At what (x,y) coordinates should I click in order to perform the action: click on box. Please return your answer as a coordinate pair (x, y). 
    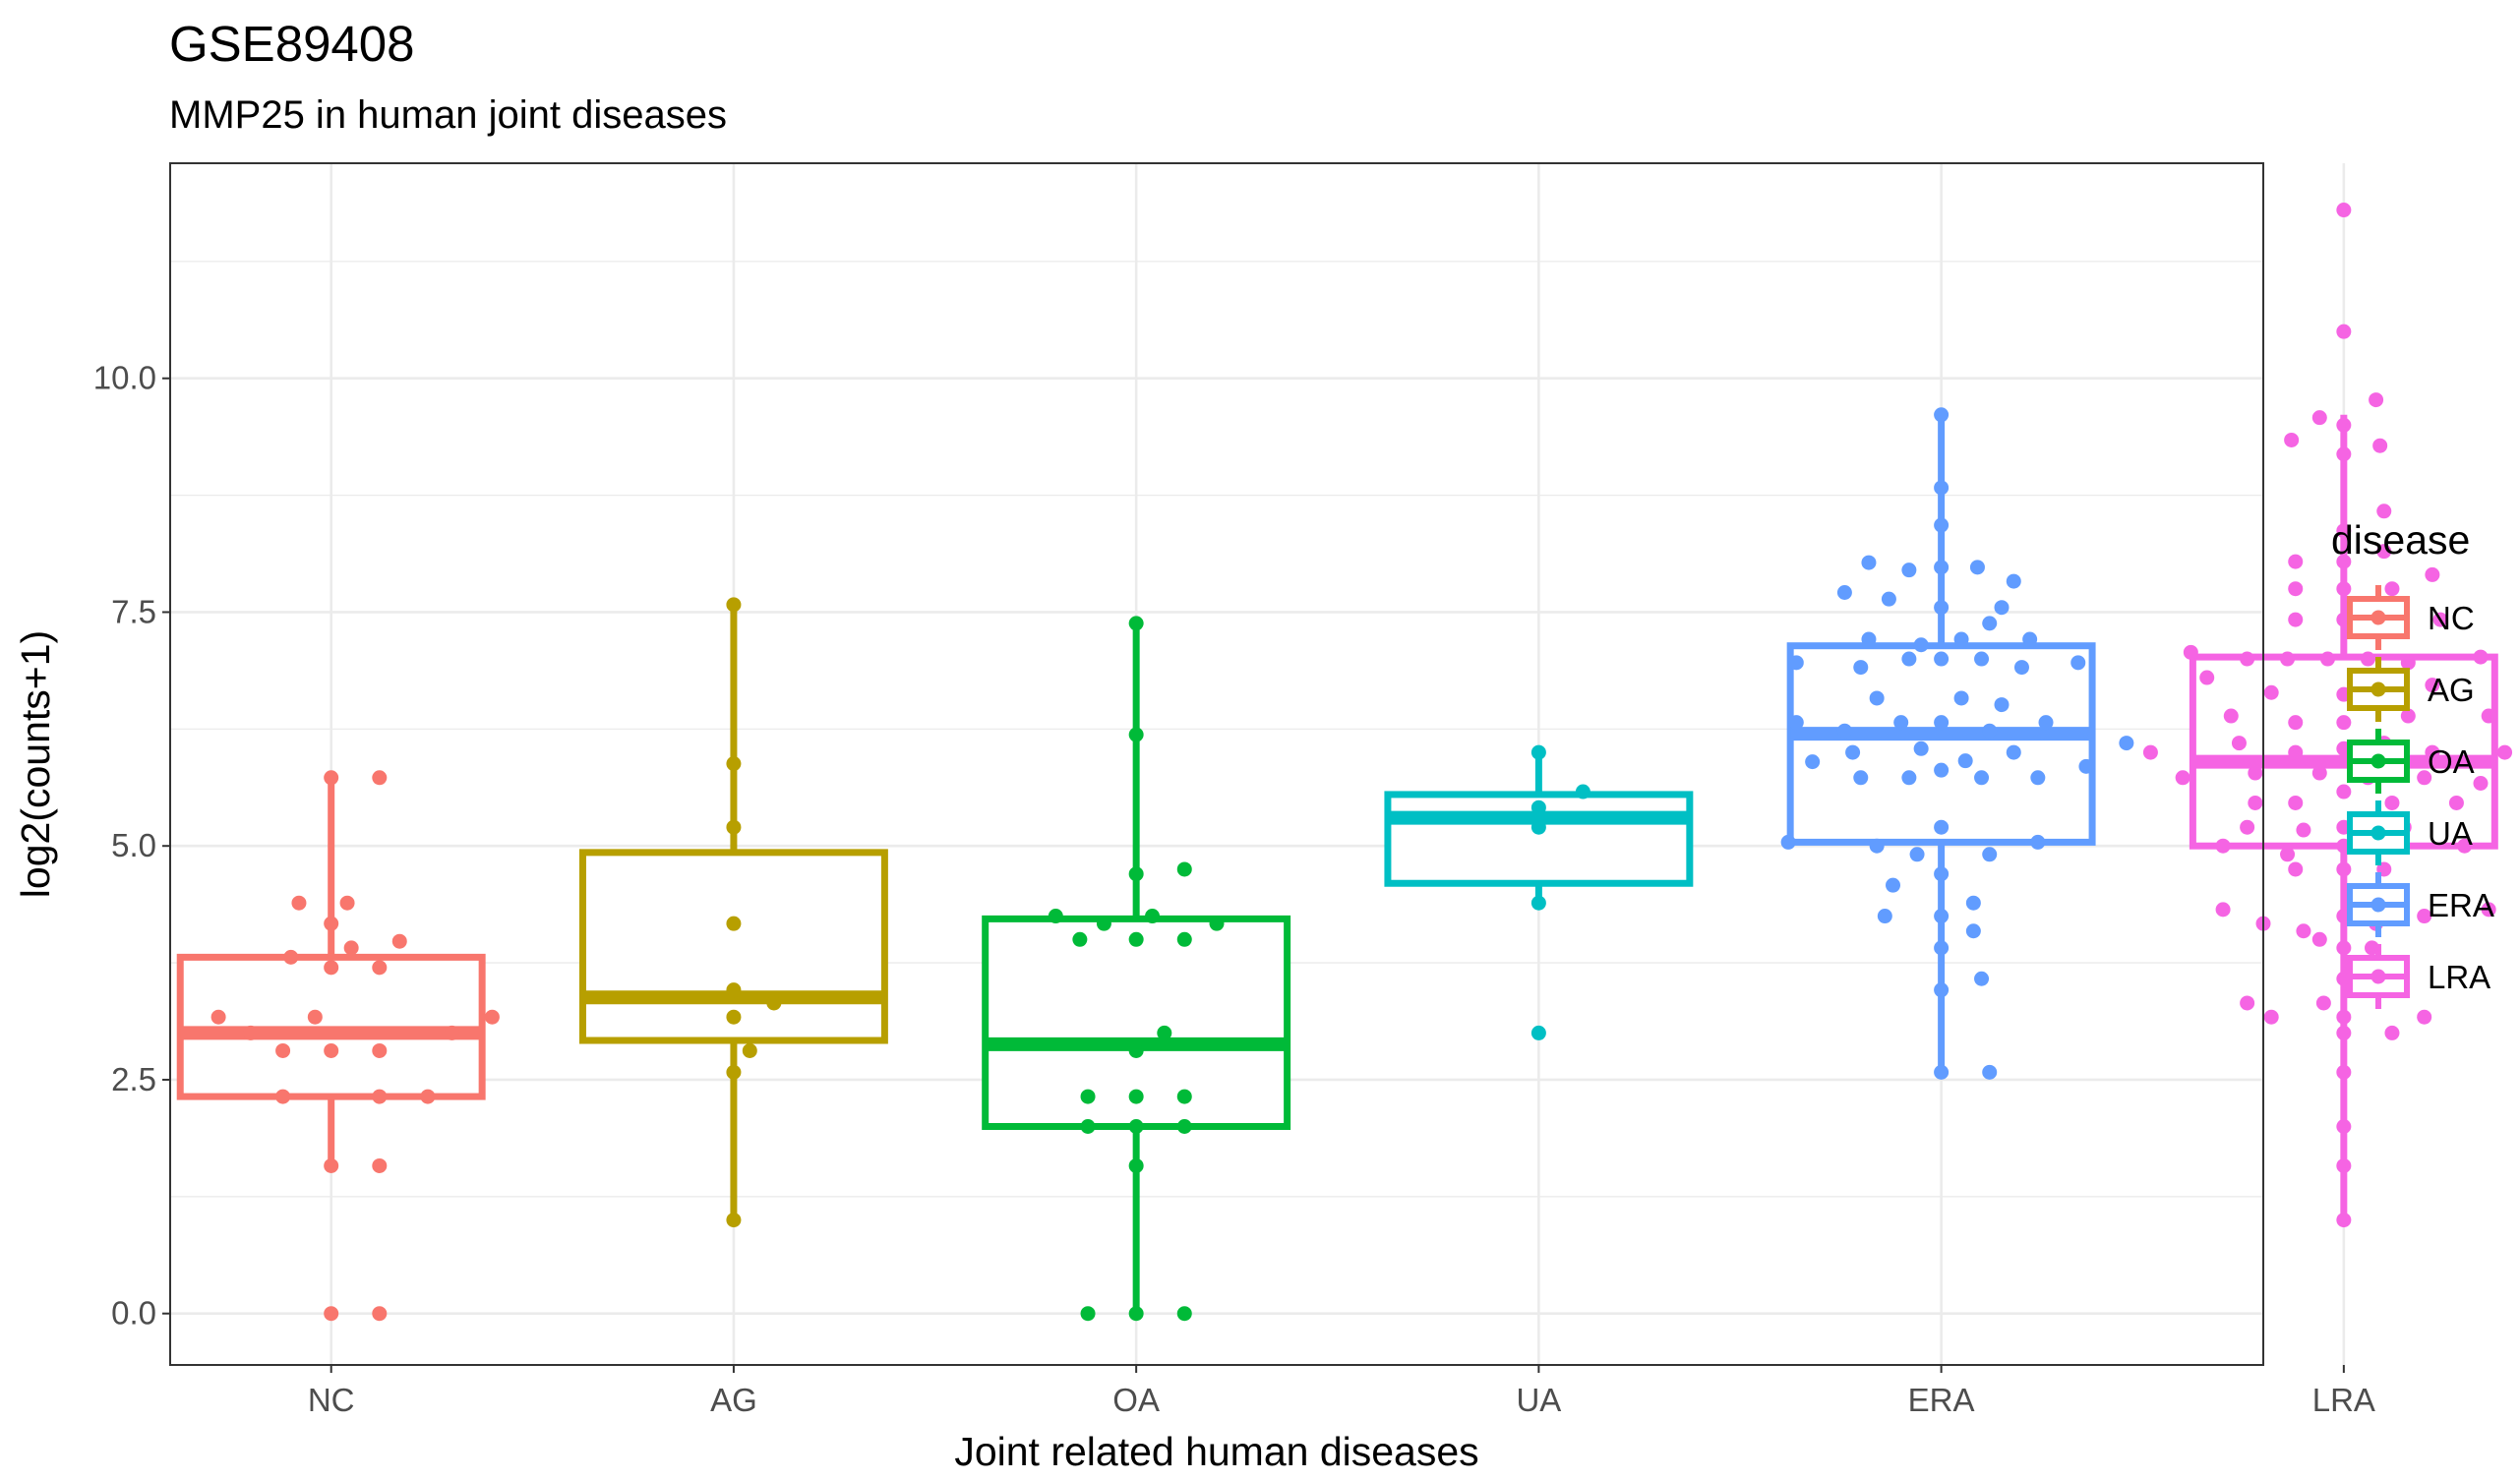
    Looking at the image, I should click on (733, 947).